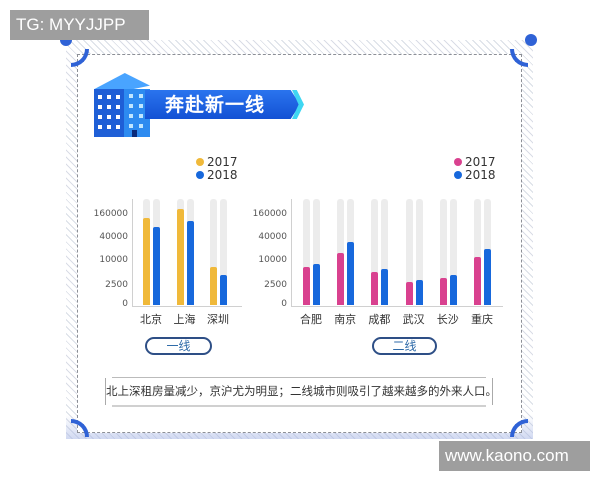 The width and height of the screenshot is (600, 480). What do you see at coordinates (299, 377) in the screenshot?
I see `caption-top-rule` at bounding box center [299, 377].